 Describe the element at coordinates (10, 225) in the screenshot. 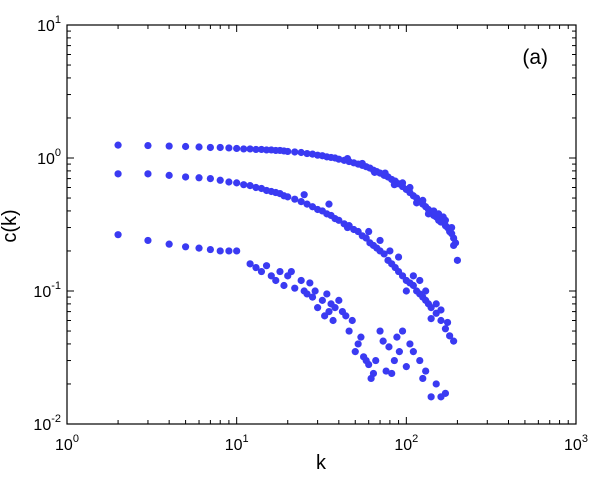

I see `y-axis-label: c(k)` at that location.